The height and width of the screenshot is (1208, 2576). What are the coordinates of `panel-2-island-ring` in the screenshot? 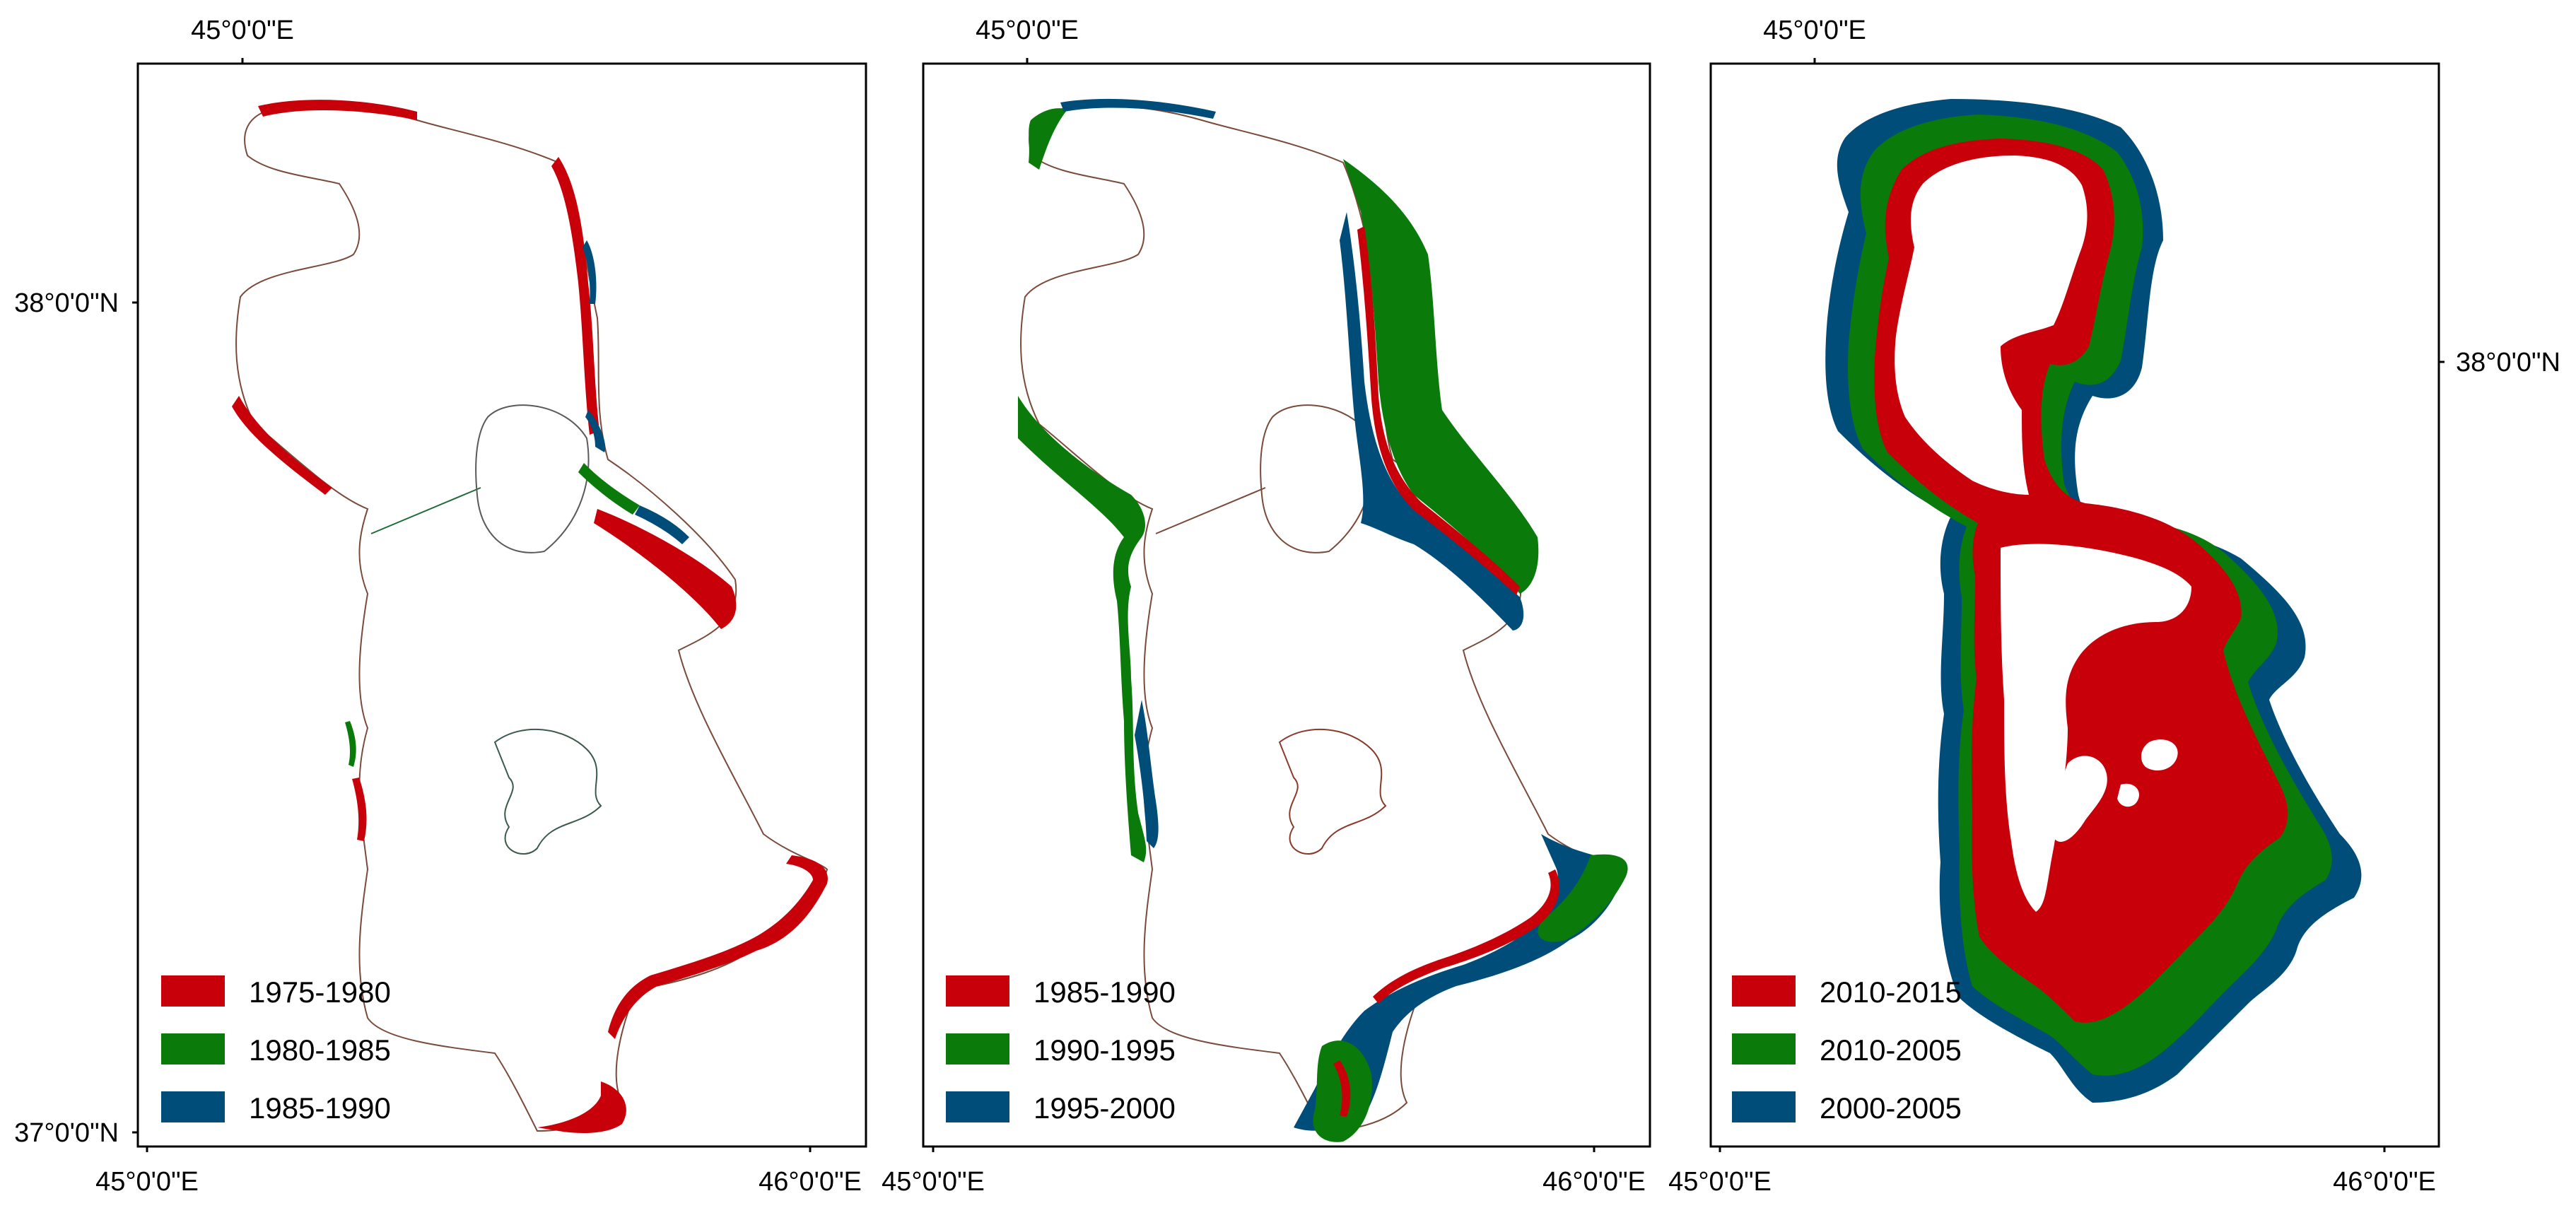 It's located at (1317, 478).